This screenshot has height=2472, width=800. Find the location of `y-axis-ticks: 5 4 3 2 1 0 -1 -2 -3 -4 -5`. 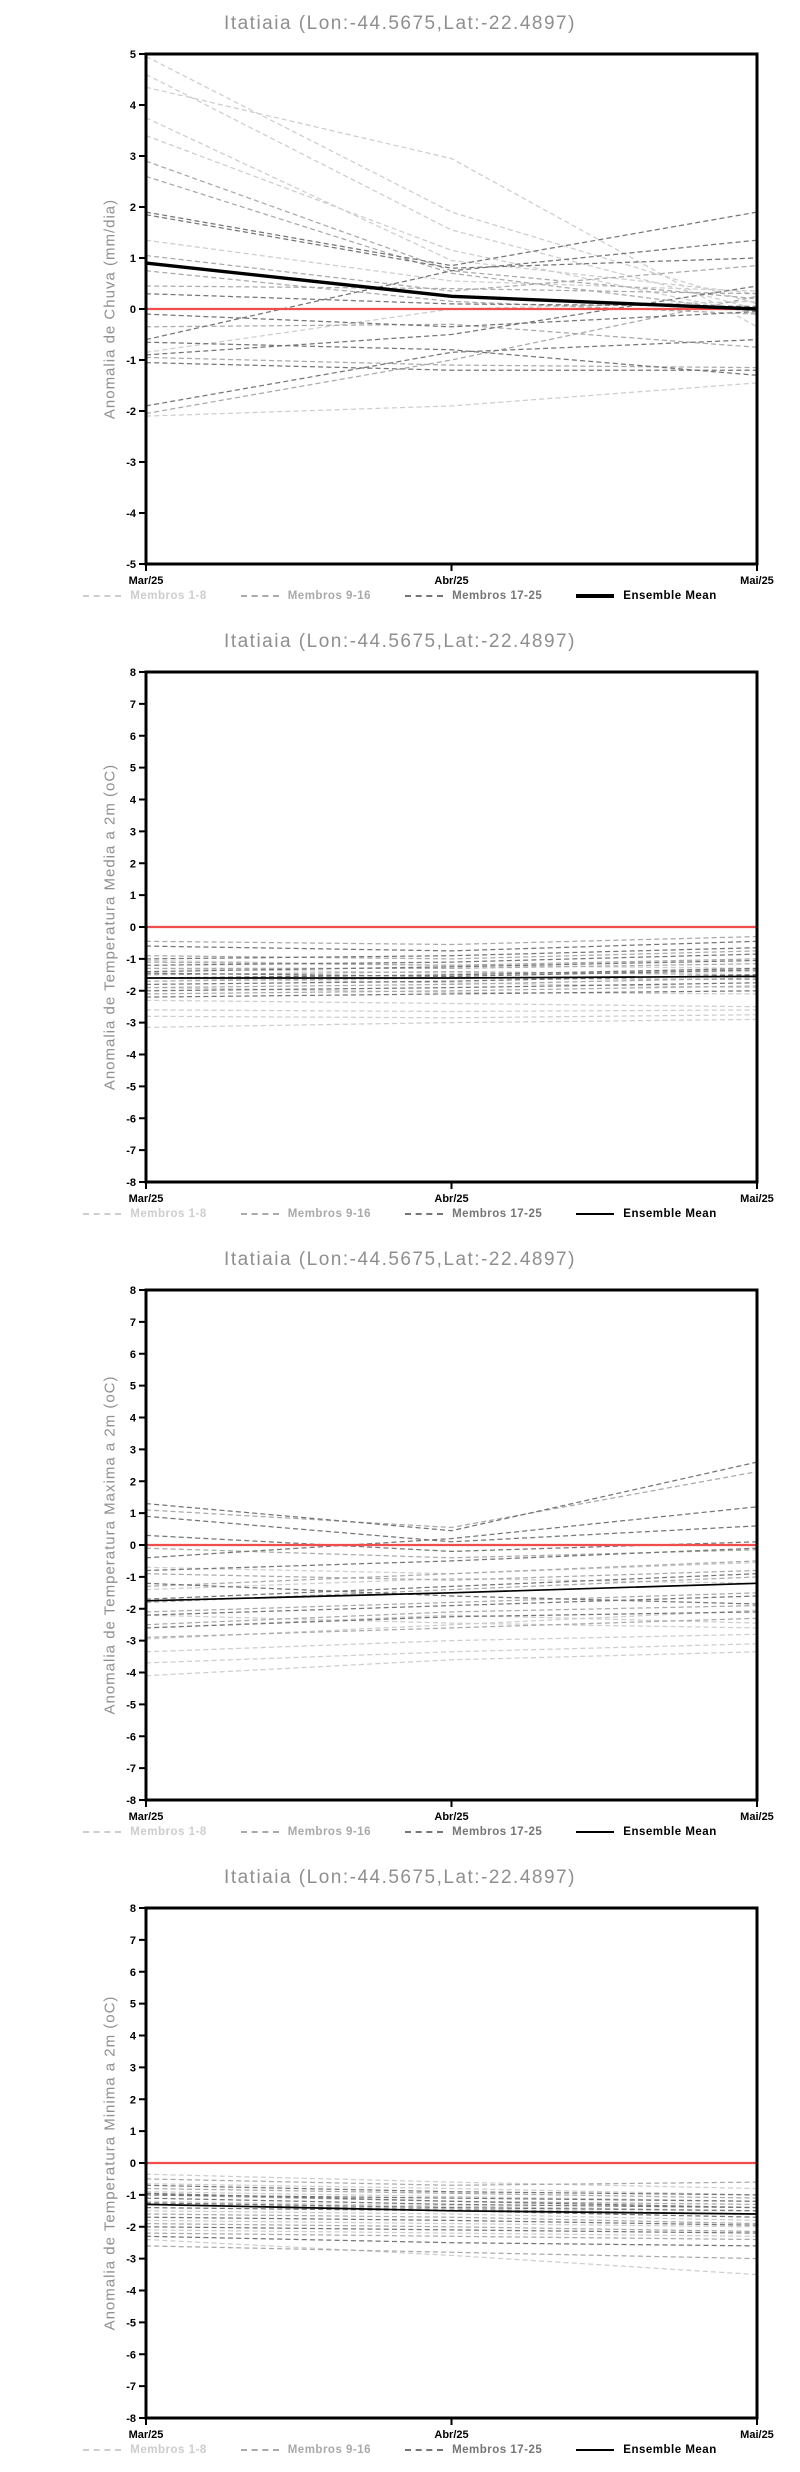

y-axis-ticks: 5 4 3 2 1 0 -1 -2 -3 -4 -5 is located at coordinates (136, 310).